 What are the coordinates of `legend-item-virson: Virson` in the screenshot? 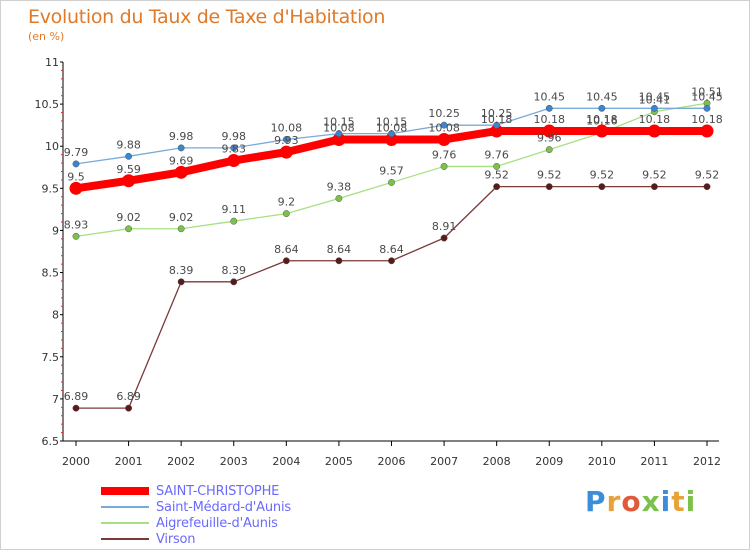 It's located at (196, 539).